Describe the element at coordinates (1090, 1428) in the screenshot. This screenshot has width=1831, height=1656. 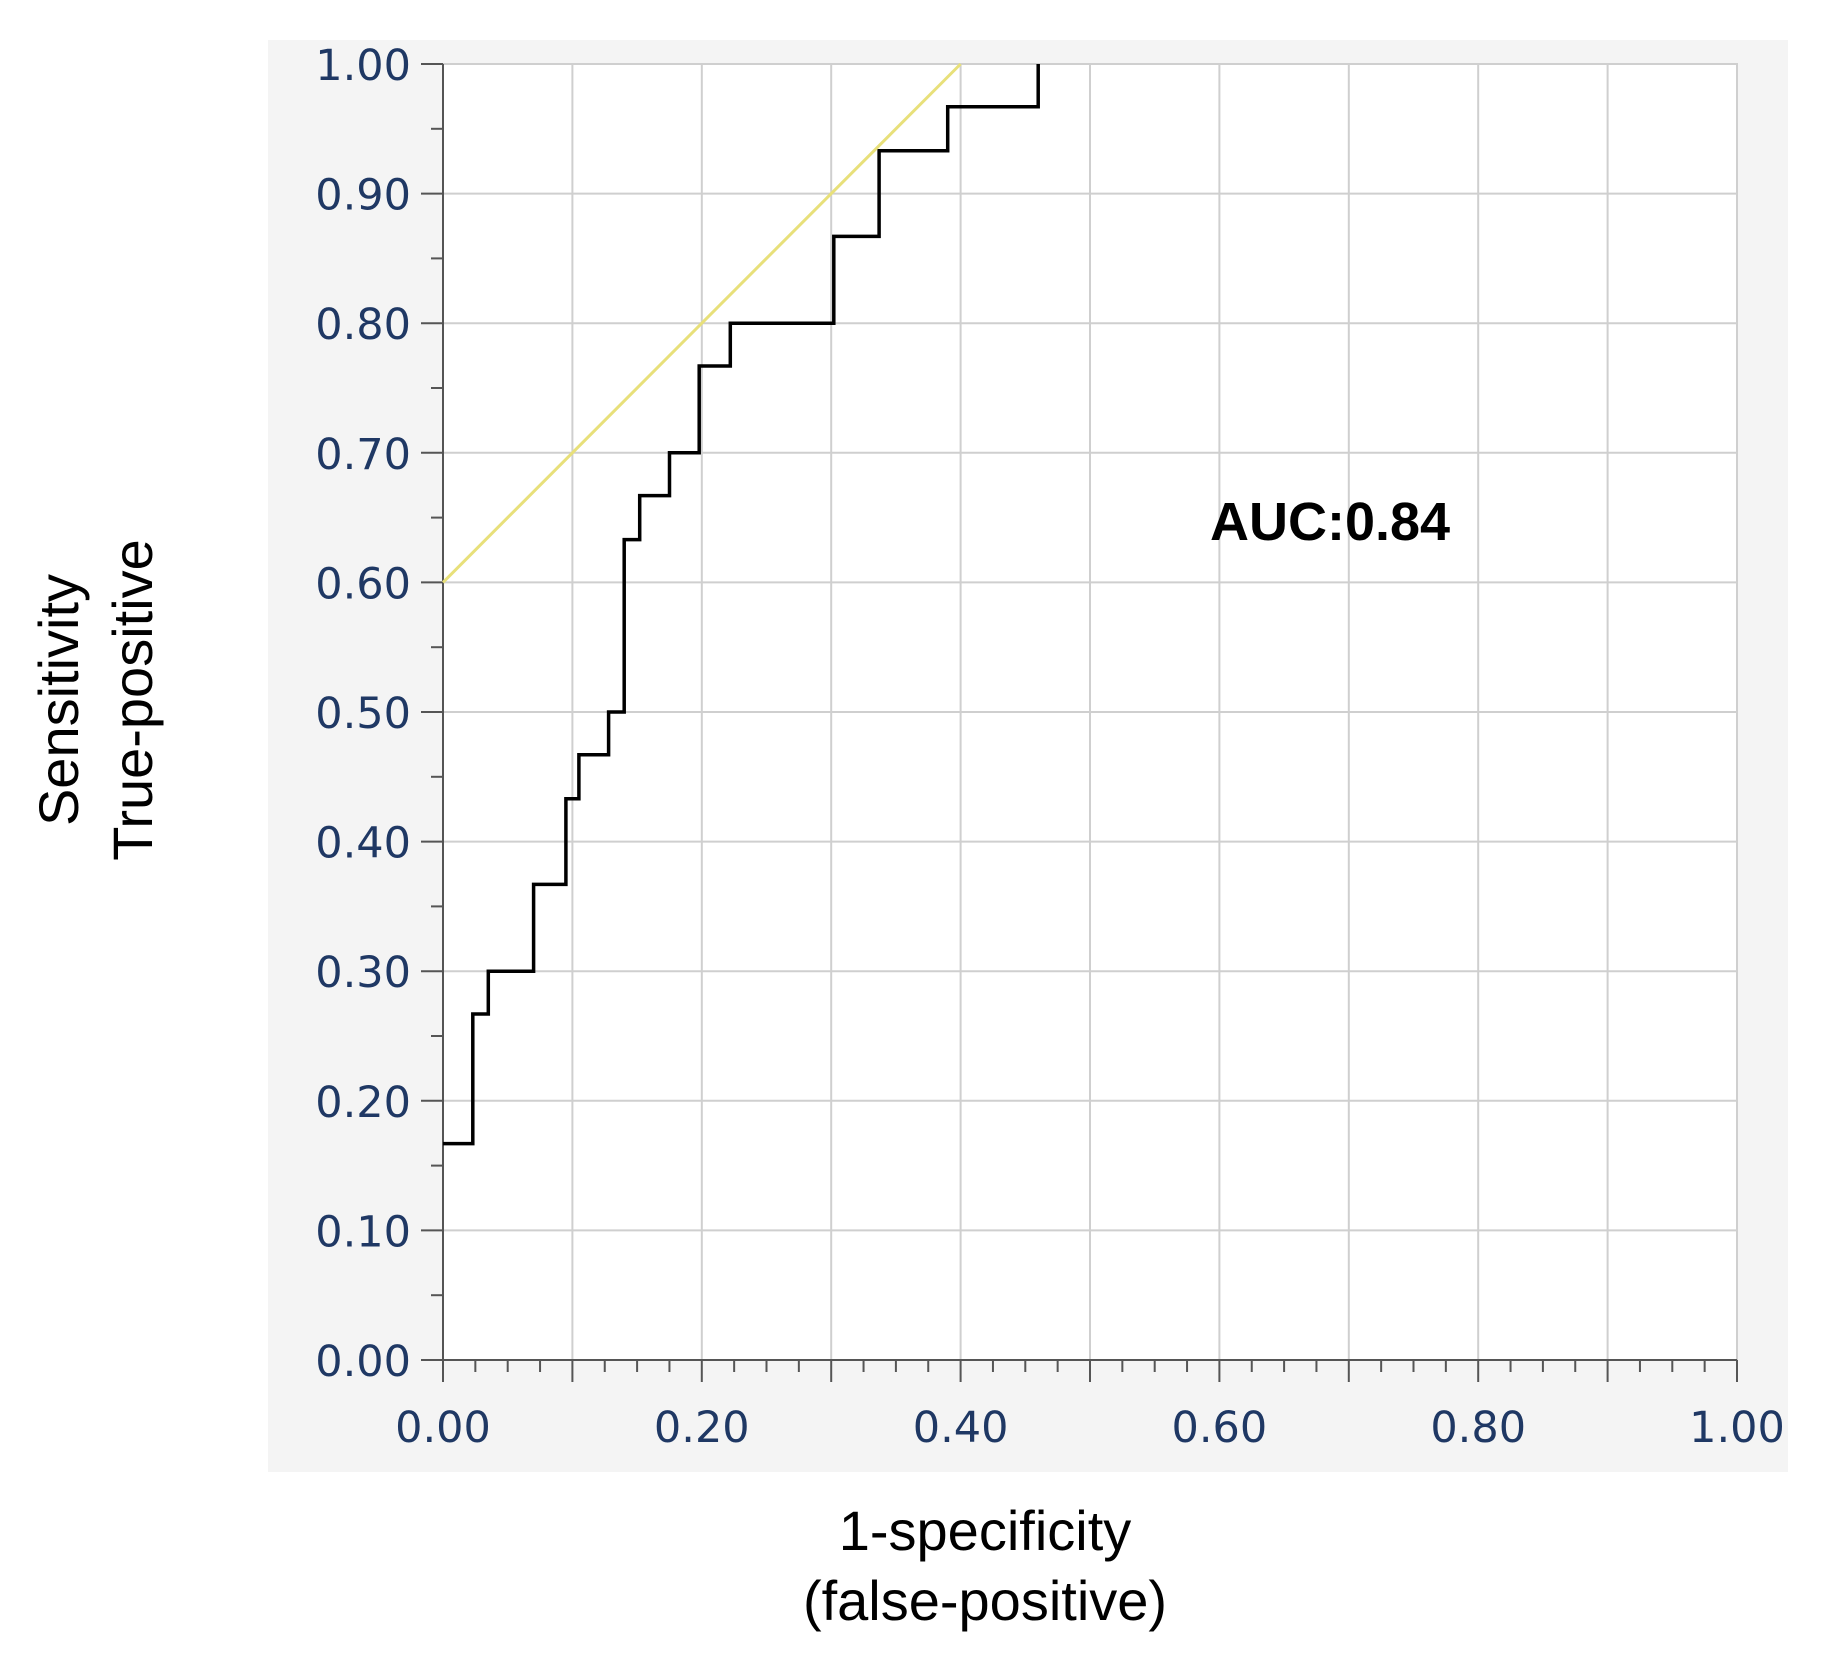
I see `x-tick-labels: 0.00 0.20 0.40 0.60 0.80 1.00` at that location.